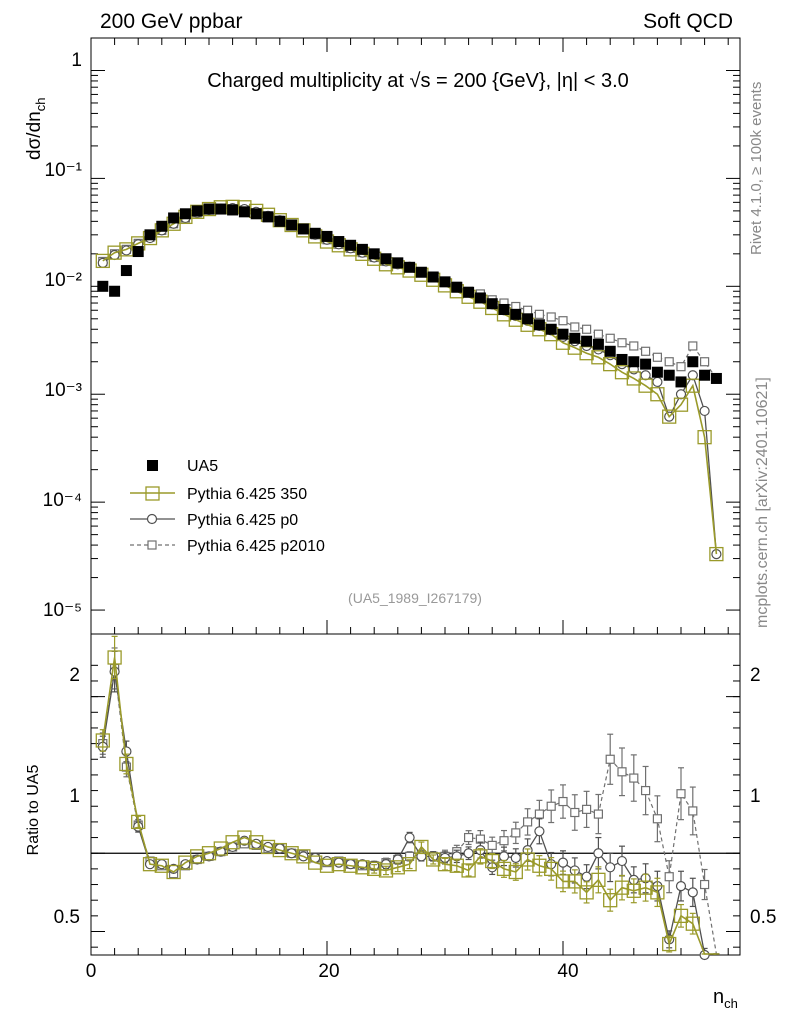 The width and height of the screenshot is (786, 1024). I want to click on bottom-ytick-left-0: 0.5, so click(67, 917).